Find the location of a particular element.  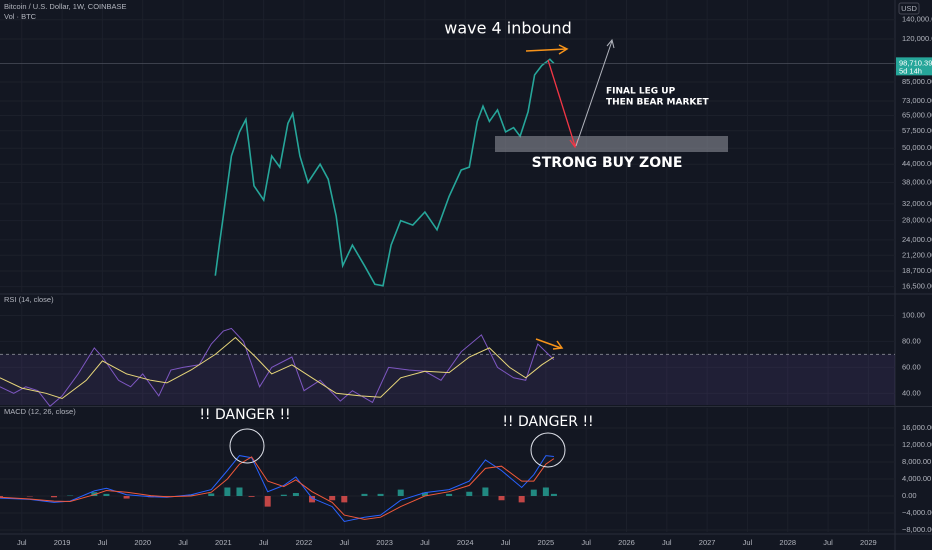

rsi-label: RSI (14, close) is located at coordinates (29, 299).